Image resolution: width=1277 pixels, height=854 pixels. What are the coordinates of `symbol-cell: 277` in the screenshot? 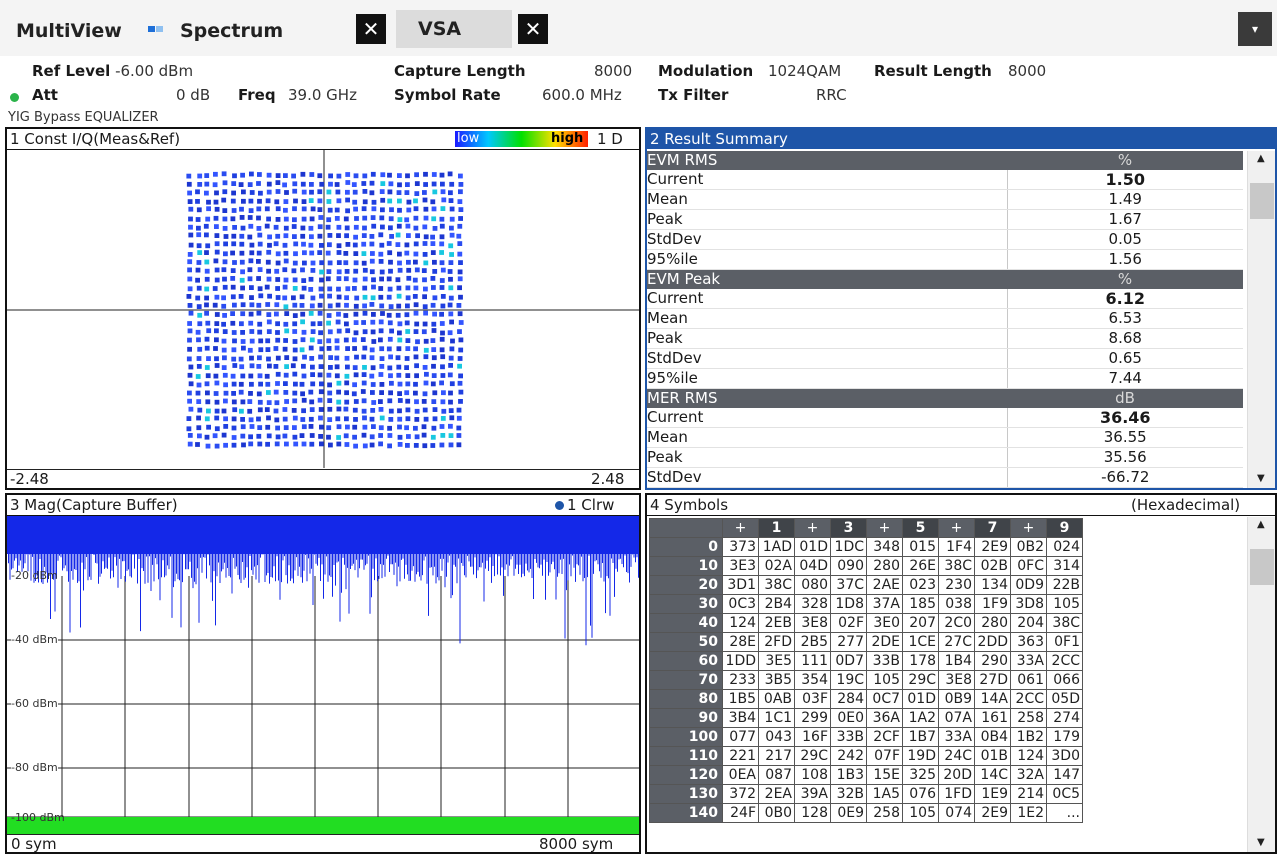 It's located at (848, 642).